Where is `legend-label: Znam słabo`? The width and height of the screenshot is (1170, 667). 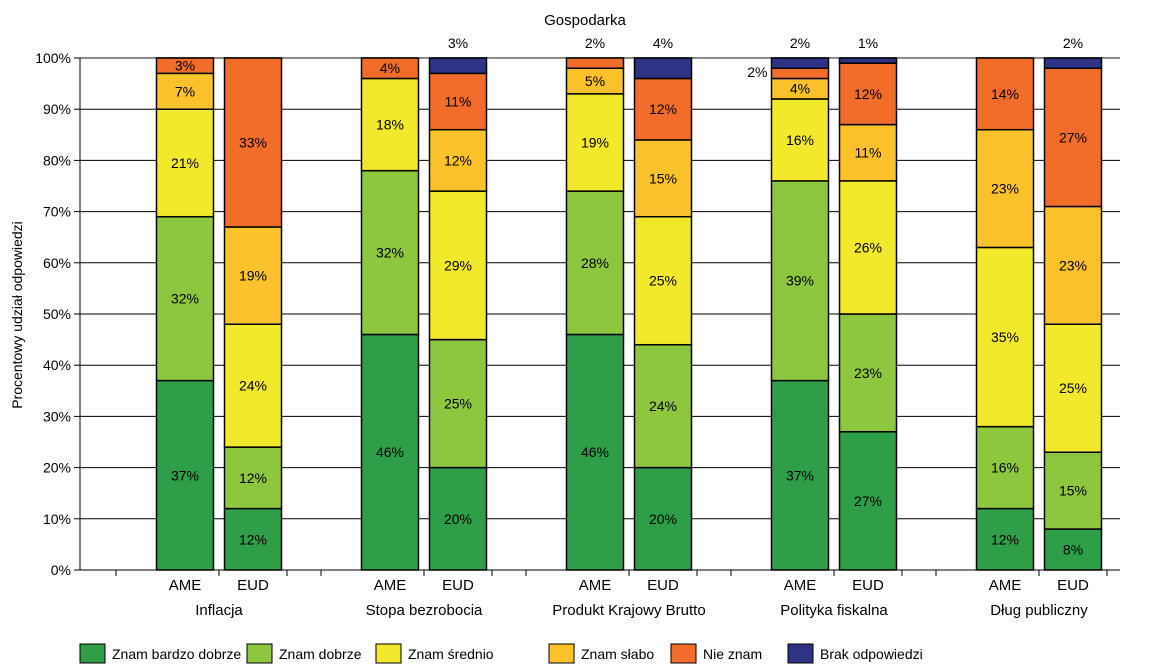 legend-label: Znam słabo is located at coordinates (617, 654).